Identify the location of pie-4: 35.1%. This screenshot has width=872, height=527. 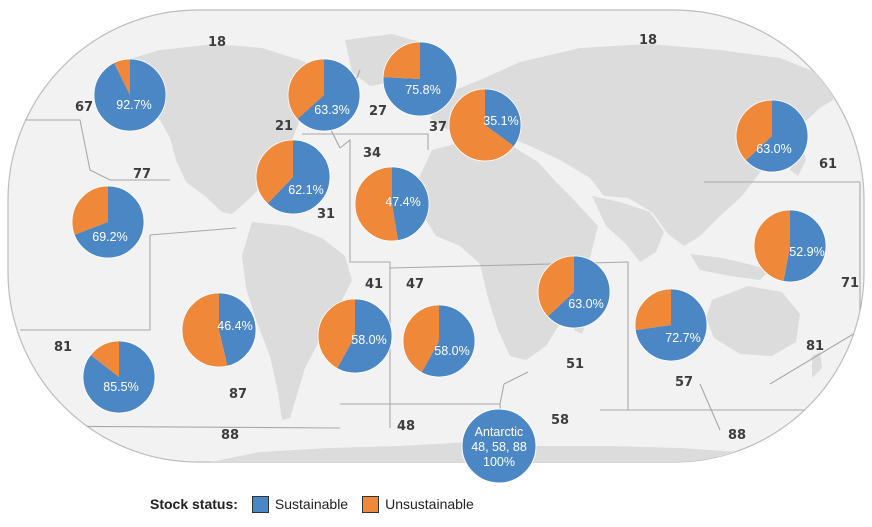
(485, 125).